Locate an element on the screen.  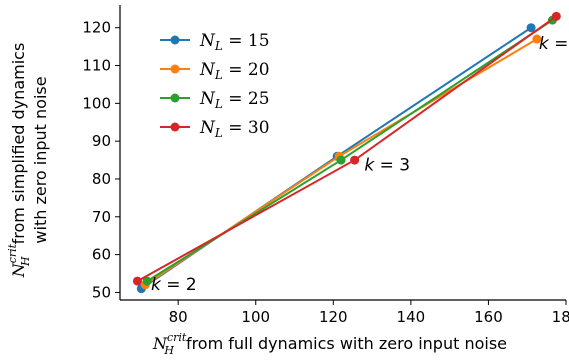
y-tick-label: 120 is located at coordinates (96, 28).